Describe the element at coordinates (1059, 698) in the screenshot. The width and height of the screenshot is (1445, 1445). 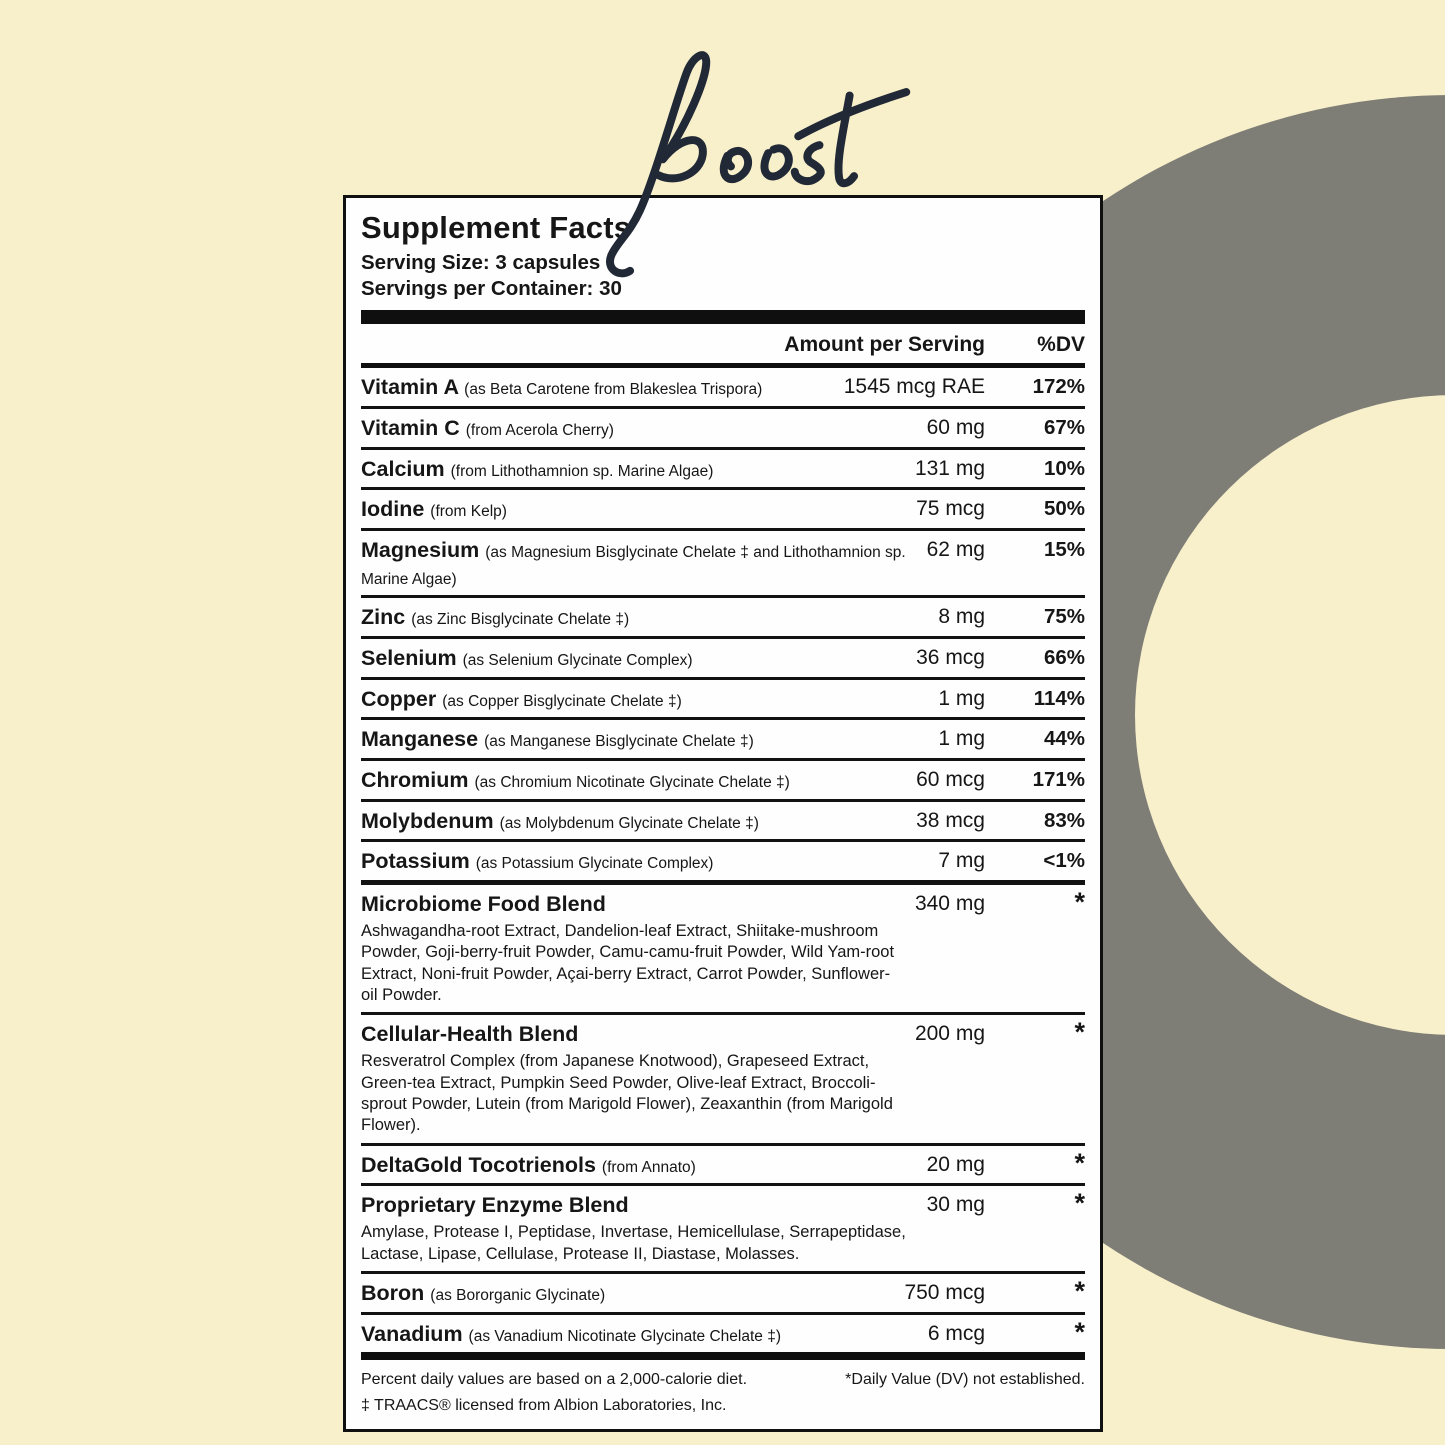
I see `nutrient-dv: 114%` at that location.